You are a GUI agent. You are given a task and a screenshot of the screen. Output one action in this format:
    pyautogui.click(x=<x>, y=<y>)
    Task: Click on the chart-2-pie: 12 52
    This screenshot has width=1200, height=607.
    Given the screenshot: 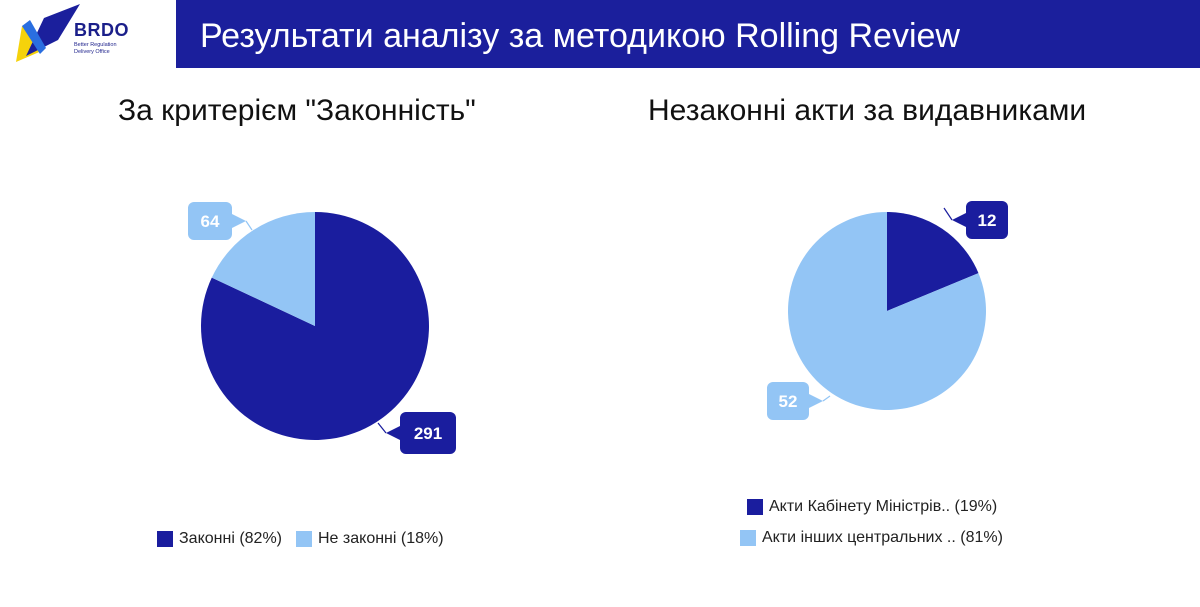 What is the action you would take?
    pyautogui.click(x=887, y=310)
    